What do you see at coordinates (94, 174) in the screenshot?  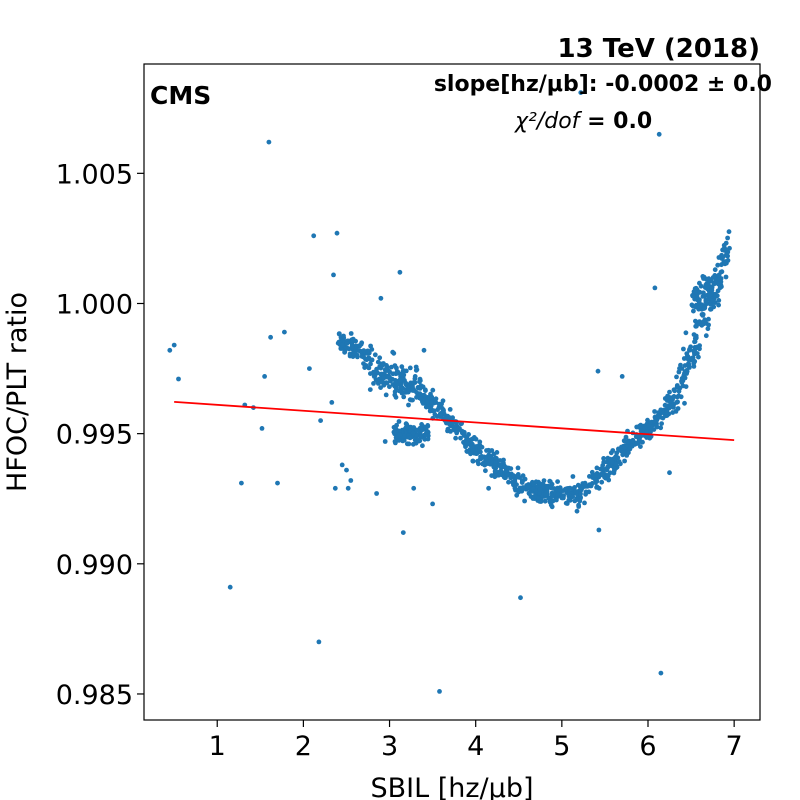 I see `y-tick-label: 1.005` at bounding box center [94, 174].